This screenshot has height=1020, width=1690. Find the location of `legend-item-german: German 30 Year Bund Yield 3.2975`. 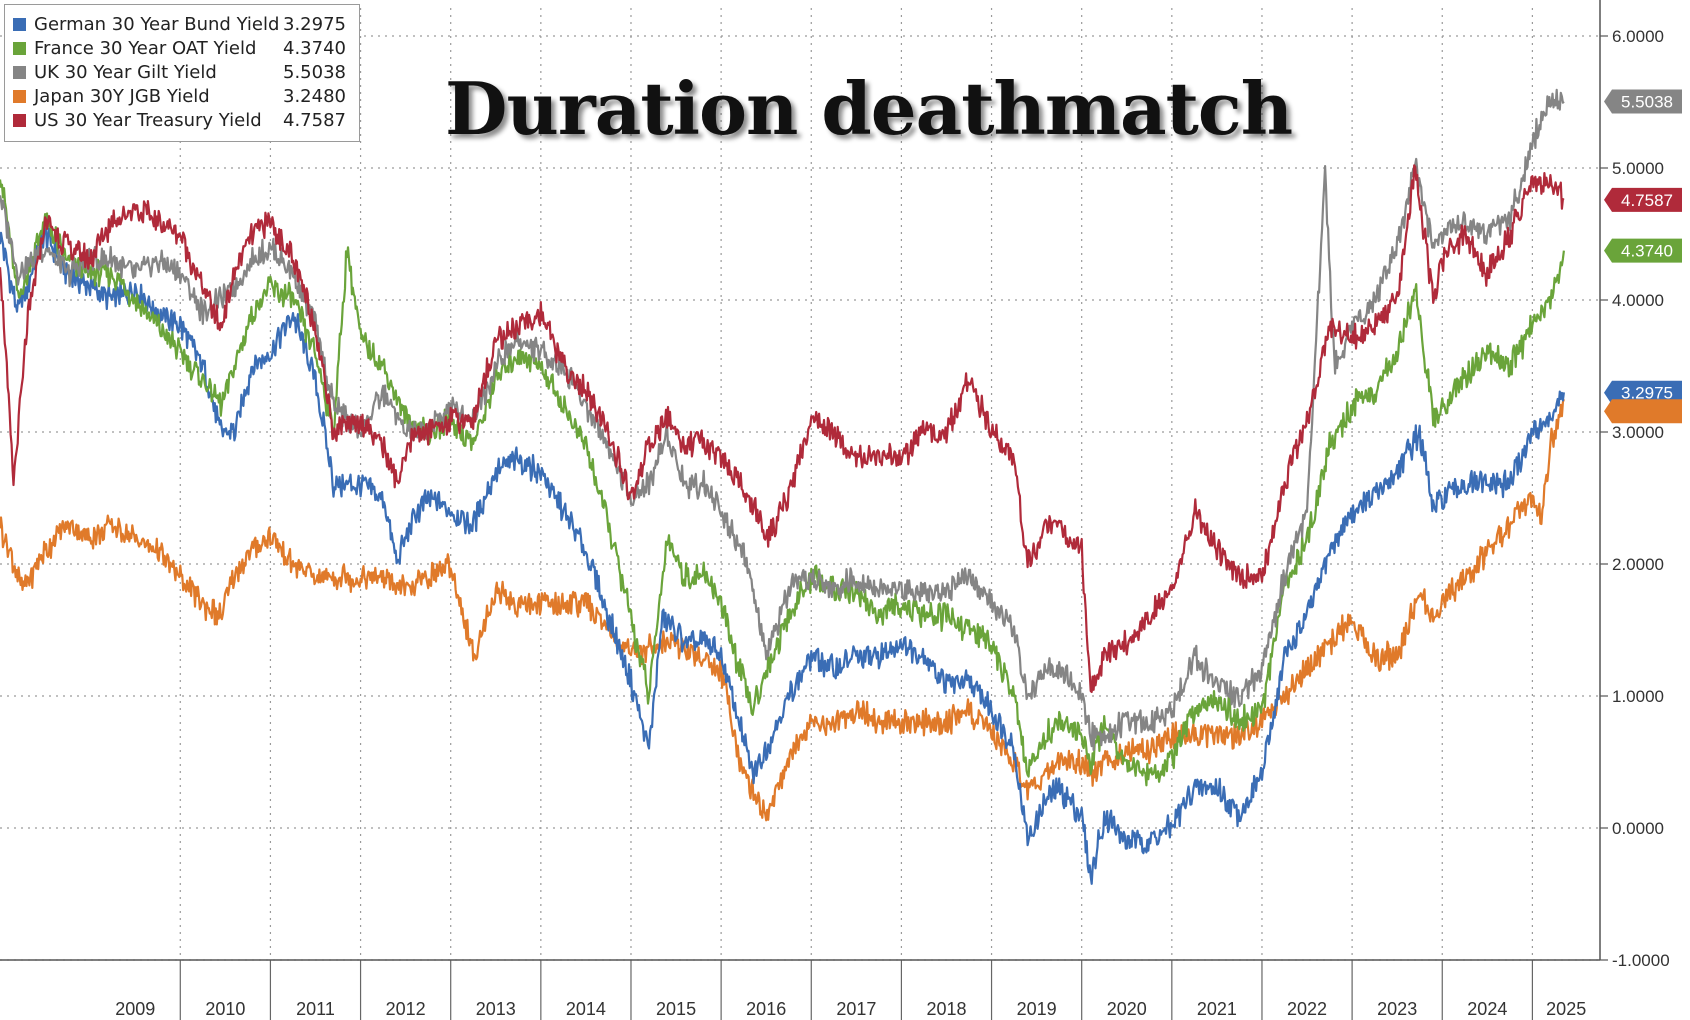

legend-item-german: German 30 Year Bund Yield 3.2975 is located at coordinates (182, 24).